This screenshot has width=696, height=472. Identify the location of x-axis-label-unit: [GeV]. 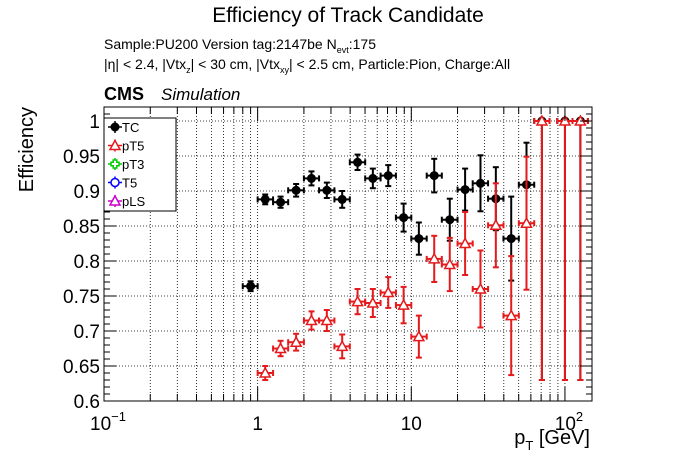
(561, 438).